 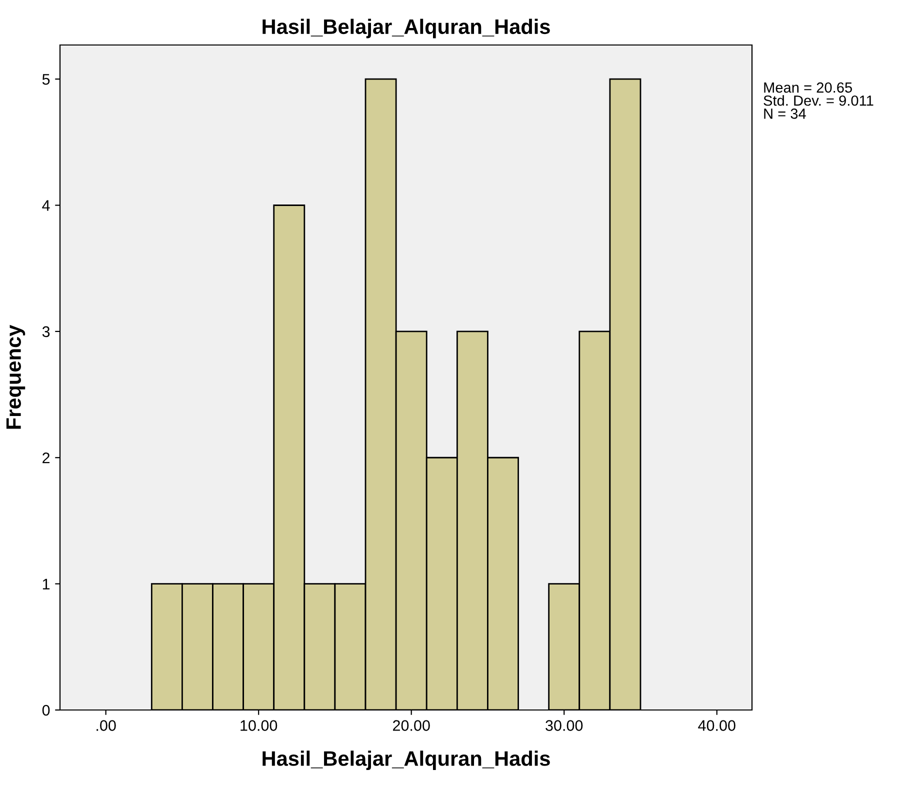 What do you see at coordinates (46, 710) in the screenshot?
I see `y-tick-label: 0` at bounding box center [46, 710].